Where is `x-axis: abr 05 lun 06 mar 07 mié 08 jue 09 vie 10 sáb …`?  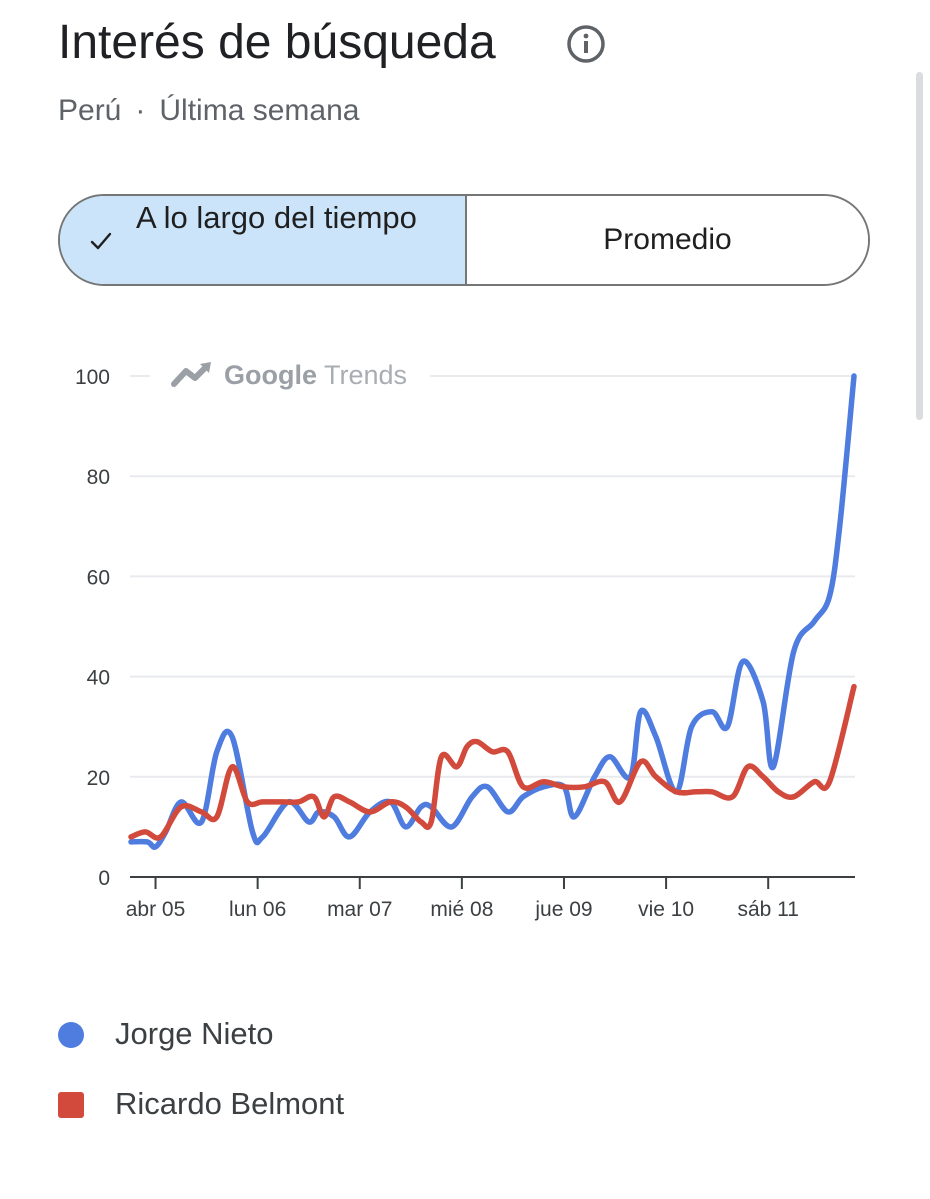
x-axis: abr 05 lun 06 mar 07 mié 08 jue 09 vie 10 sáb … is located at coordinates (490, 898).